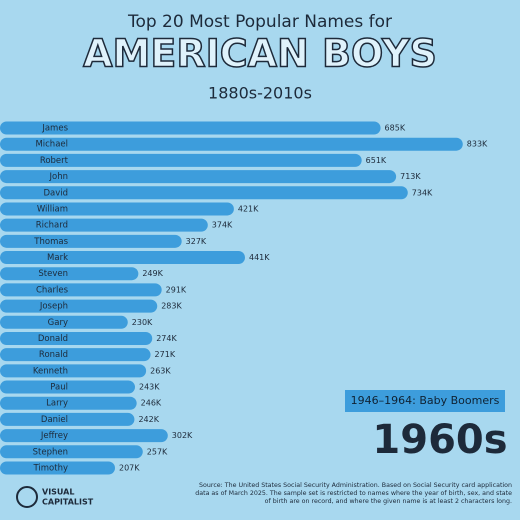 Image resolution: width=520 pixels, height=520 pixels. What do you see at coordinates (259, 22) in the screenshot?
I see `chart-title: Top 20 Most Popular Names for` at bounding box center [259, 22].